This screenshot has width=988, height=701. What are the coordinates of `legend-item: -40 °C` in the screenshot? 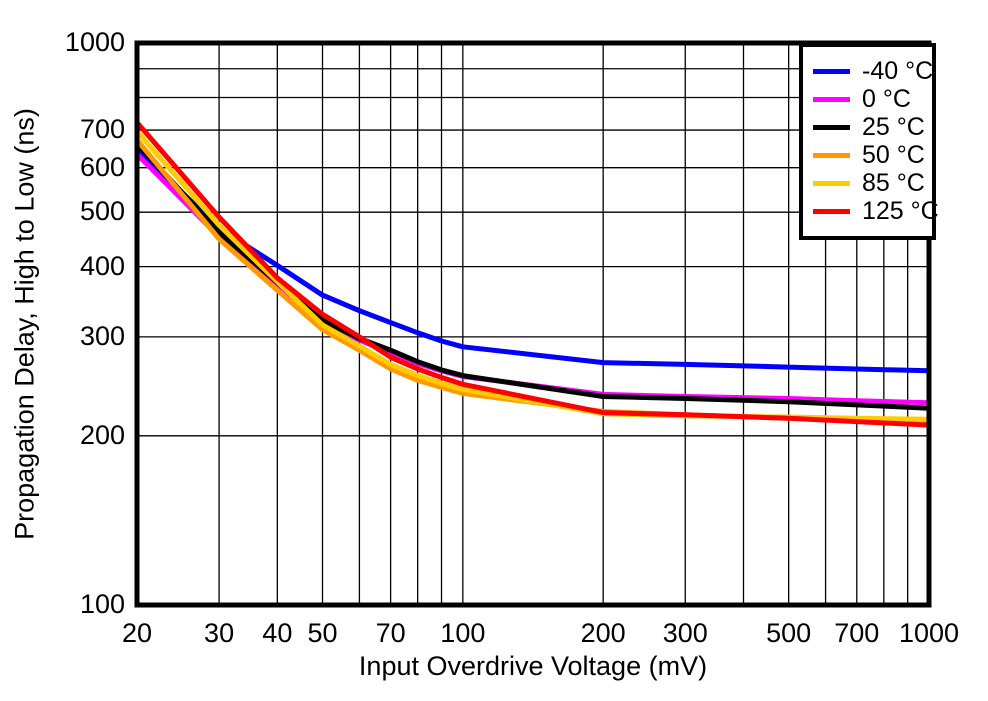 It's located at (873, 71).